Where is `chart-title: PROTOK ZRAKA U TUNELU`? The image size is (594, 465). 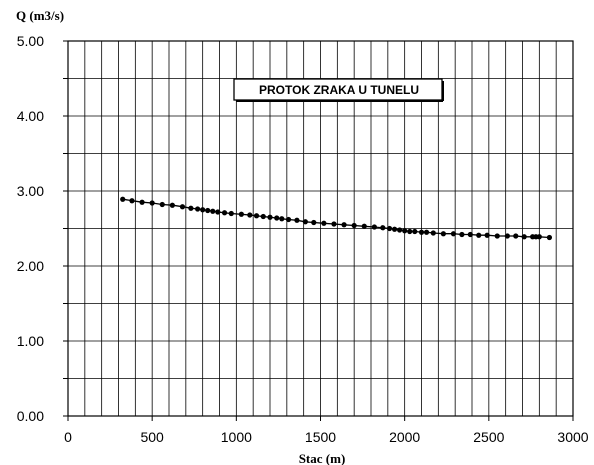 chart-title: PROTOK ZRAKA U TUNELU is located at coordinates (339, 90).